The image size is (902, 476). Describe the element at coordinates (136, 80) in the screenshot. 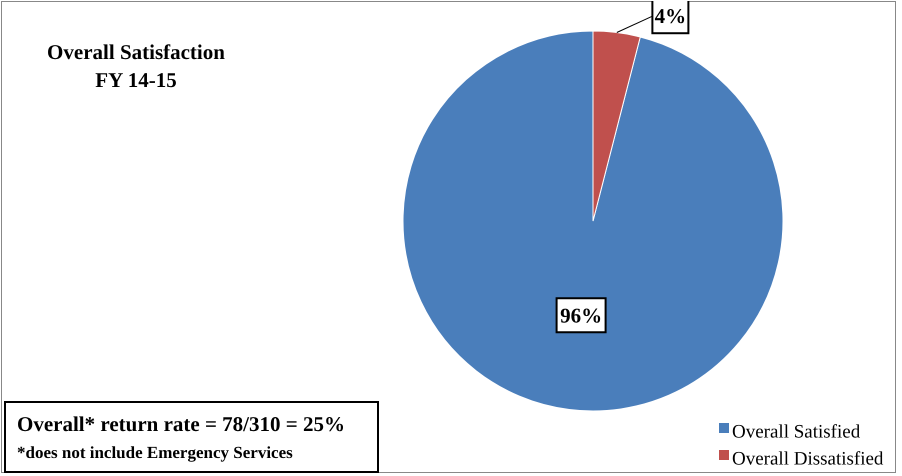

I see `text: FY 14-15` at that location.